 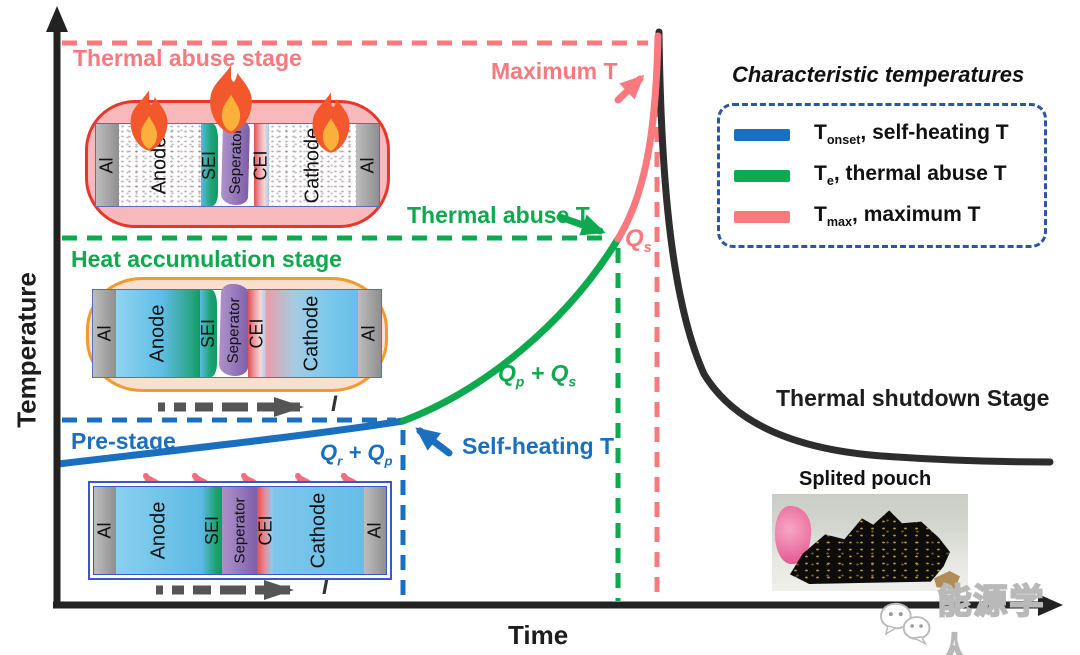 What do you see at coordinates (865, 479) in the screenshot?
I see `pouch-caption: Splited pouch` at bounding box center [865, 479].